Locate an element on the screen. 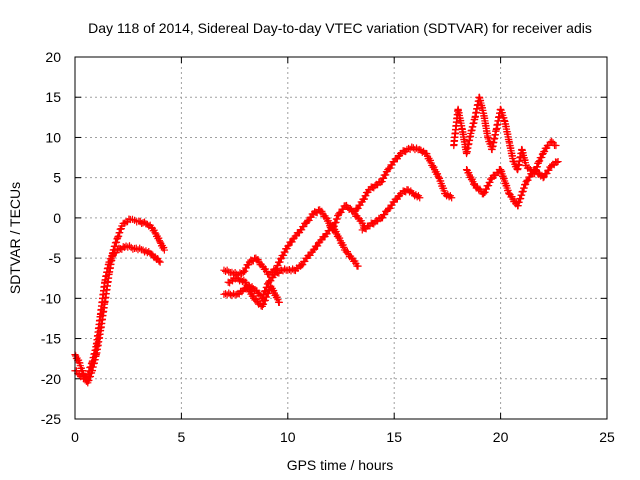 The width and height of the screenshot is (640, 480). series-track-4-lower is located at coordinates (512, 183).